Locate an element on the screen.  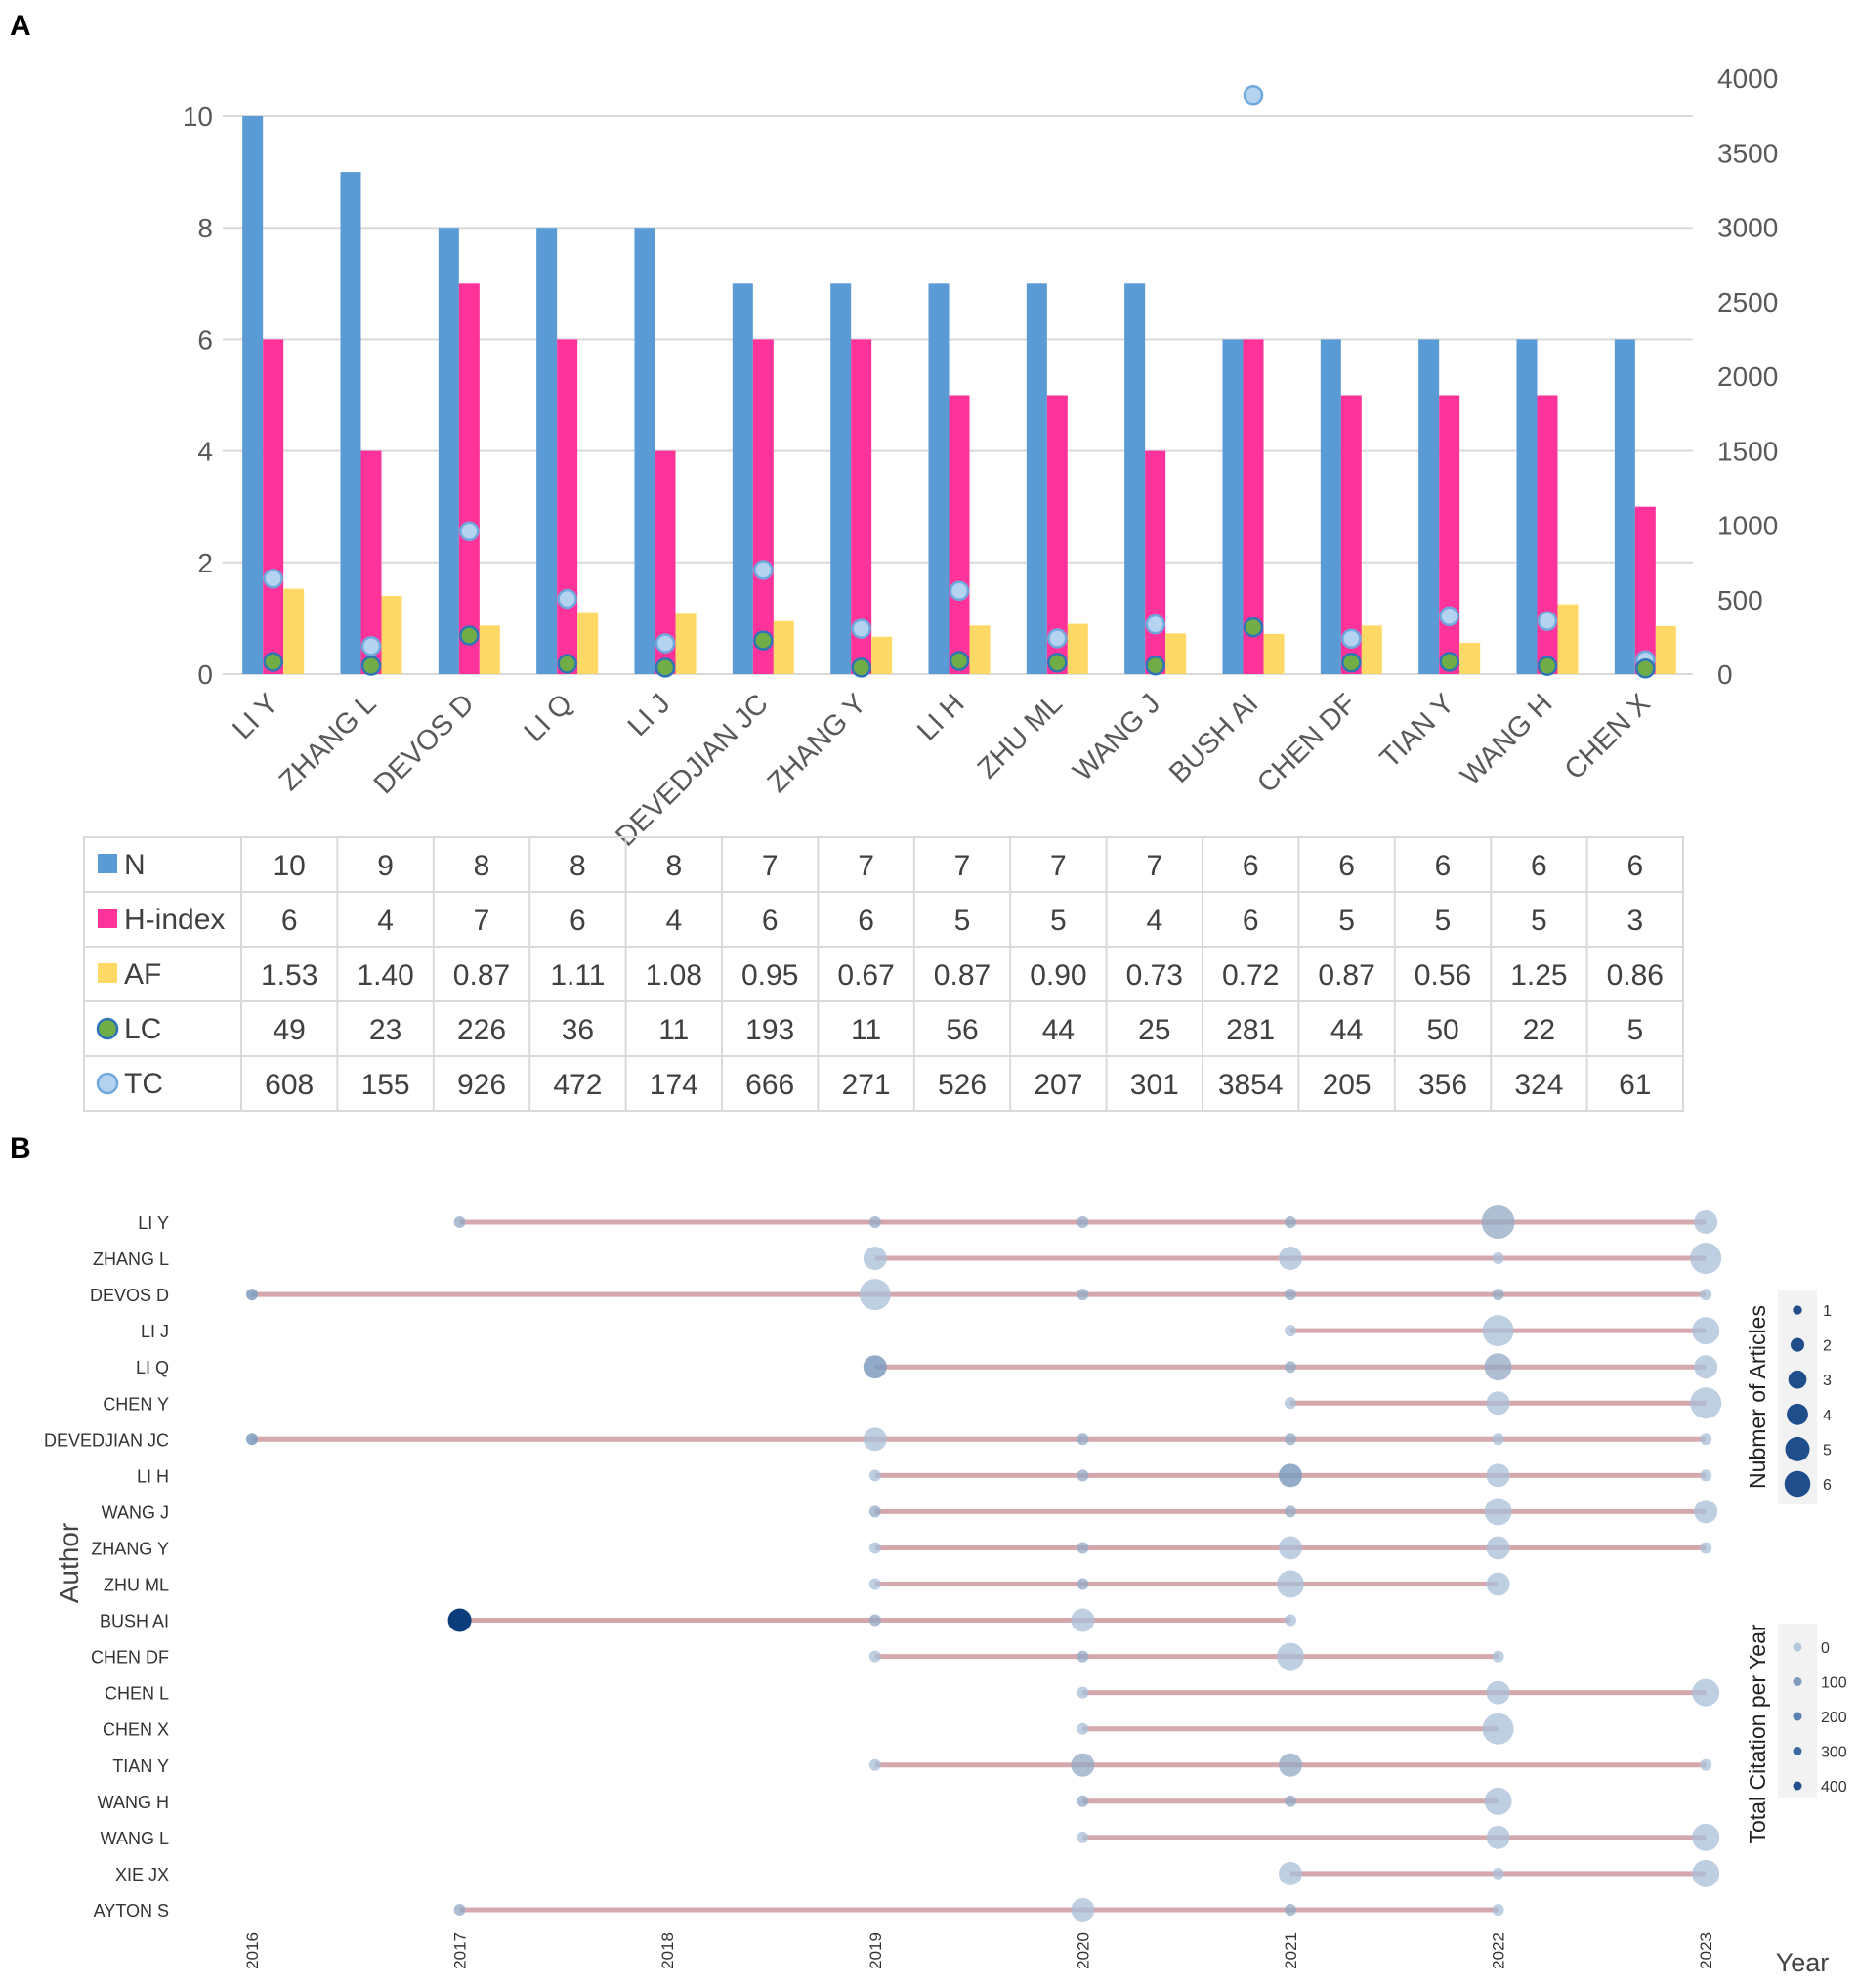
table-row-header: AF is located at coordinates (142, 974).